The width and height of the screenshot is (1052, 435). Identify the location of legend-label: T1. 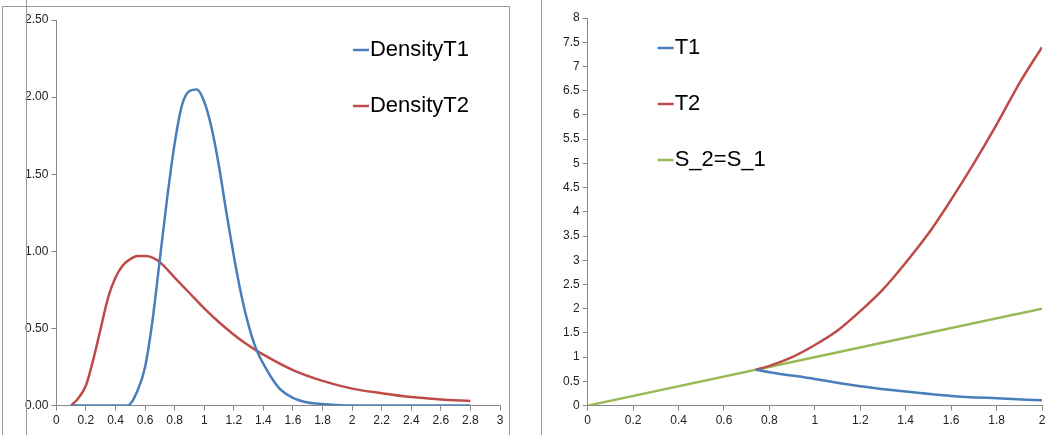
(687, 47).